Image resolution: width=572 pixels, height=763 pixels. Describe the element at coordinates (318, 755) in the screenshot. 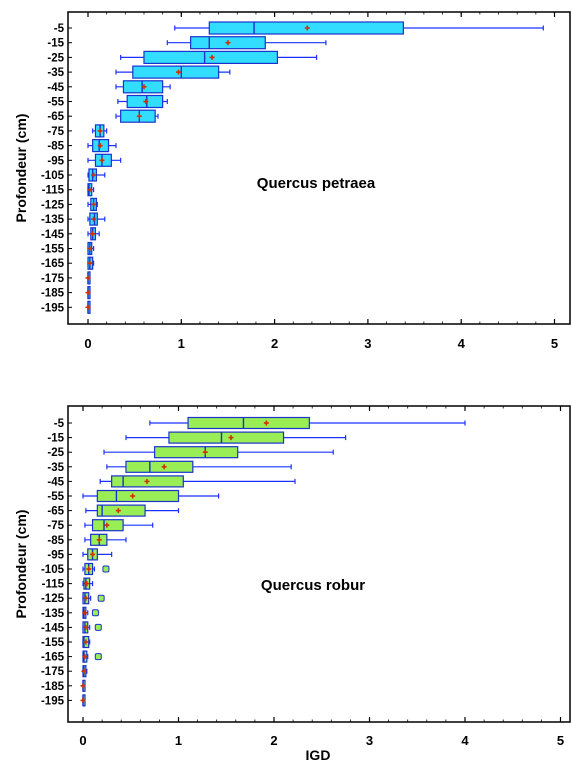

I see `x-axis-label: IGD` at that location.